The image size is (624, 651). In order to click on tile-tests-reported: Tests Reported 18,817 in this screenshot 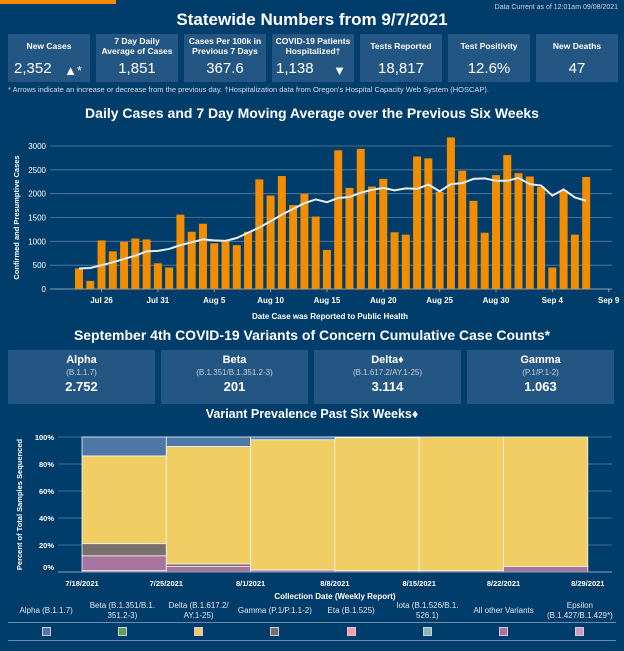, I will do `click(401, 58)`.